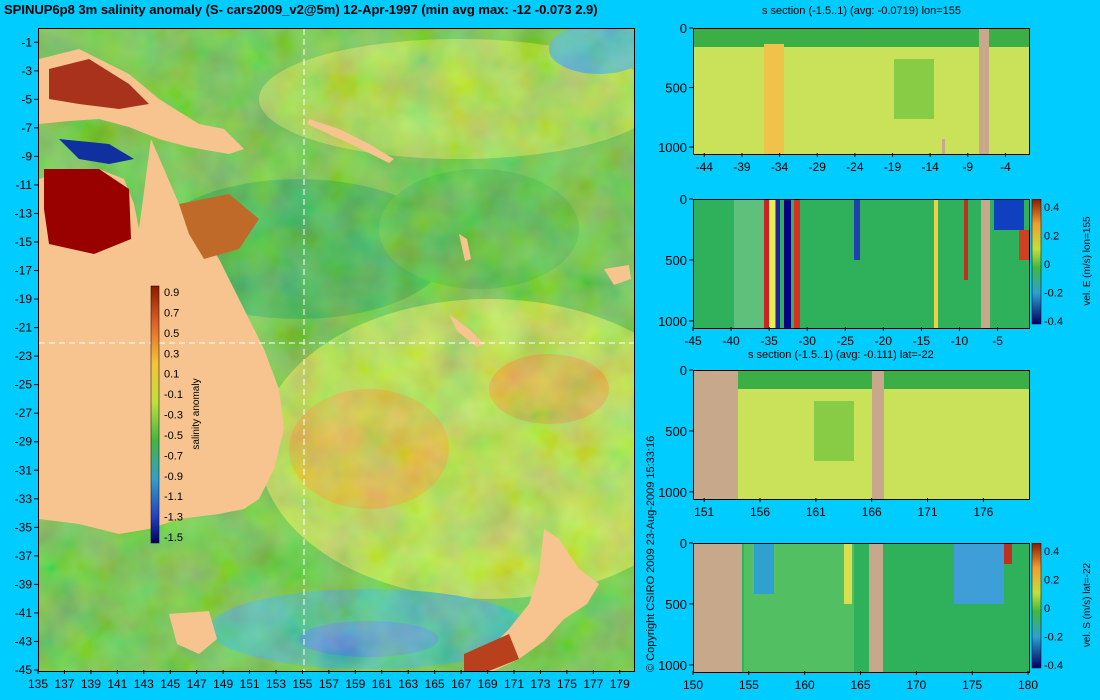 Image resolution: width=1100 pixels, height=700 pixels. I want to click on map-x-tick-label: 175, so click(567, 684).